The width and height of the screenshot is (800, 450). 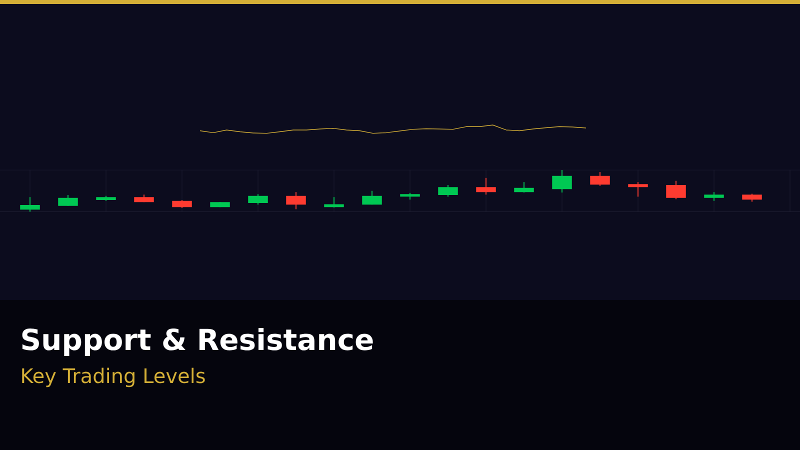 What do you see at coordinates (113, 378) in the screenshot?
I see `text: Key Trading Levels` at bounding box center [113, 378].